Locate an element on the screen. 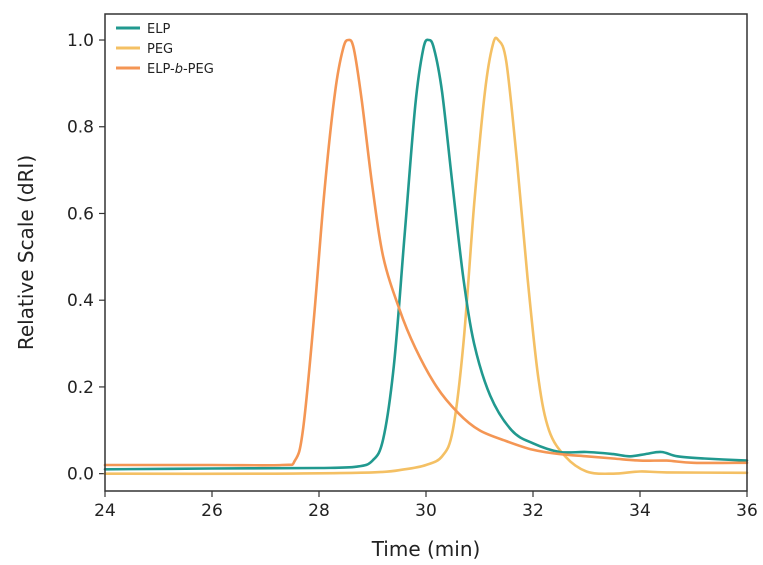  x-tick-label: 34 is located at coordinates (640, 511).